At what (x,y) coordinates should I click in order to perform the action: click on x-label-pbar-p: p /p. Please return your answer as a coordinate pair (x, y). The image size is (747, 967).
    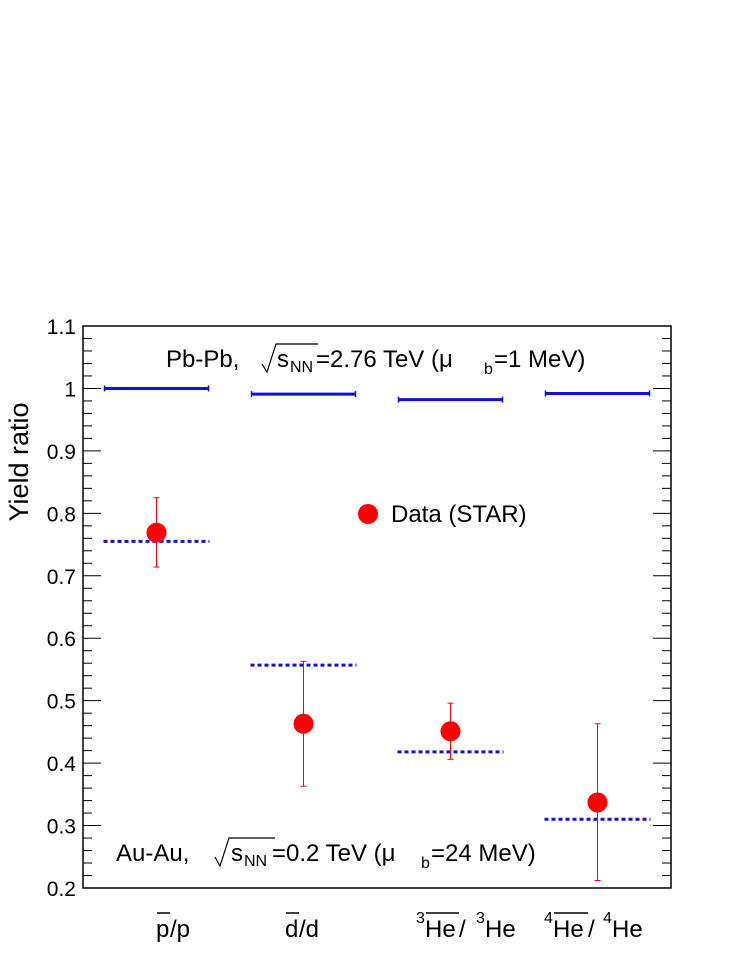
    Looking at the image, I should click on (173, 927).